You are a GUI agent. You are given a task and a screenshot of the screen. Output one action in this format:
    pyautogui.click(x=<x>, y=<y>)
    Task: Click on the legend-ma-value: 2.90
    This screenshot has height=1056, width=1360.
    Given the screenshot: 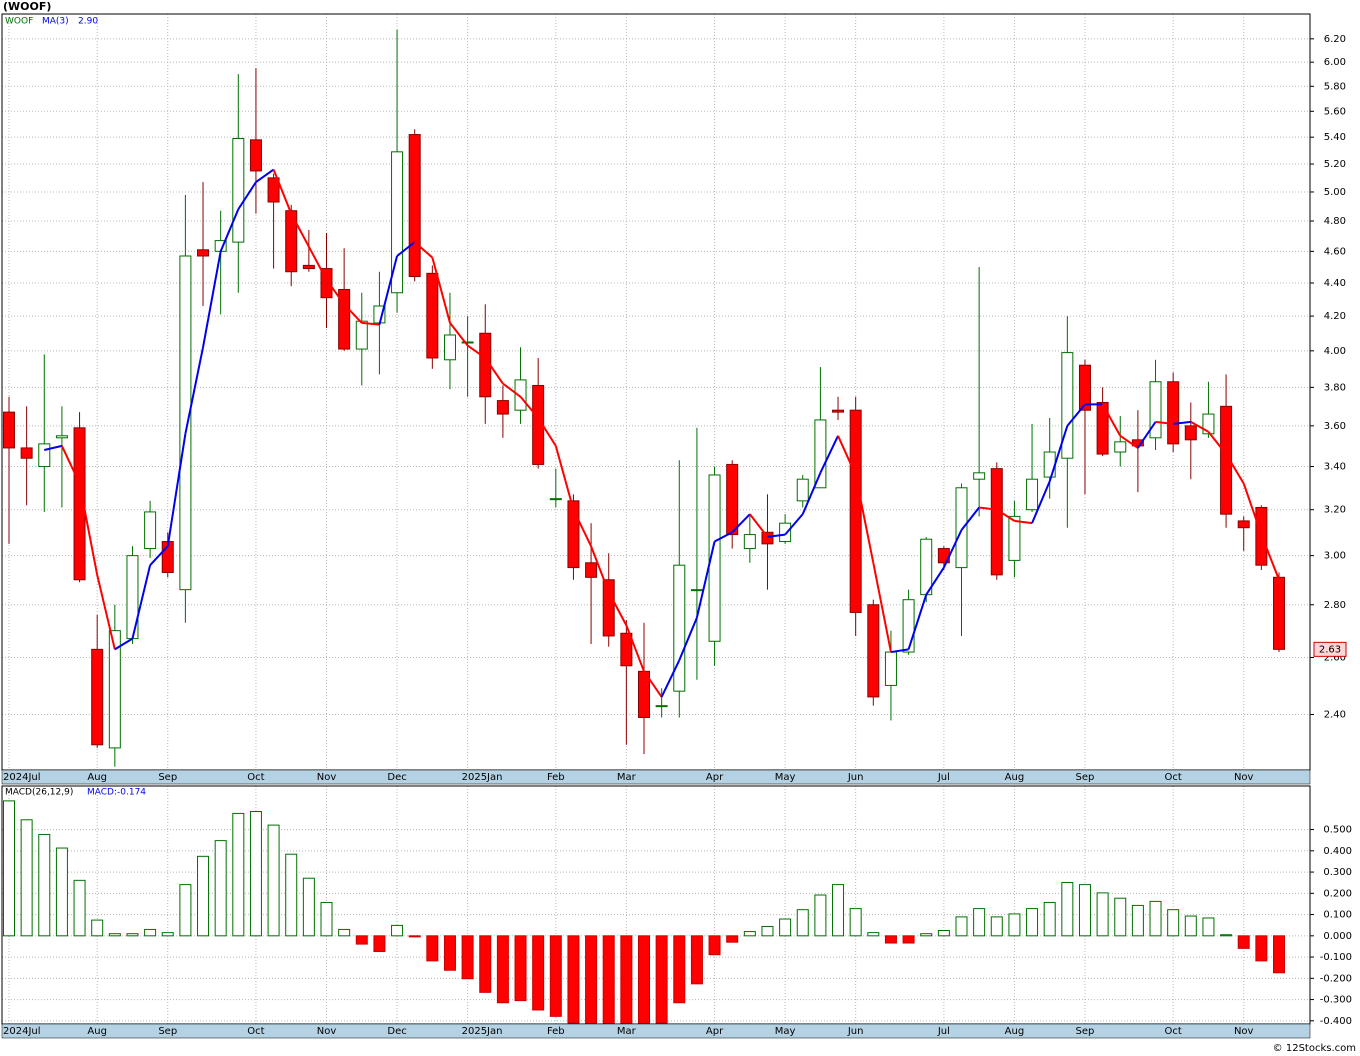 What is the action you would take?
    pyautogui.click(x=88, y=22)
    